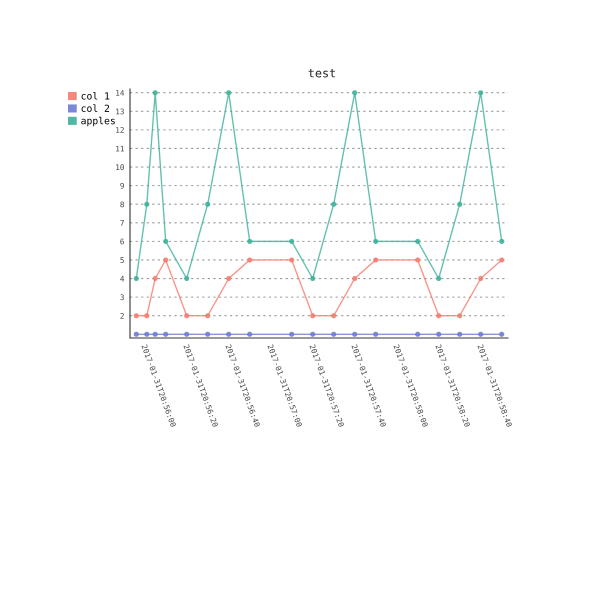  What do you see at coordinates (96, 108) in the screenshot?
I see `legend-label: col 2` at bounding box center [96, 108].